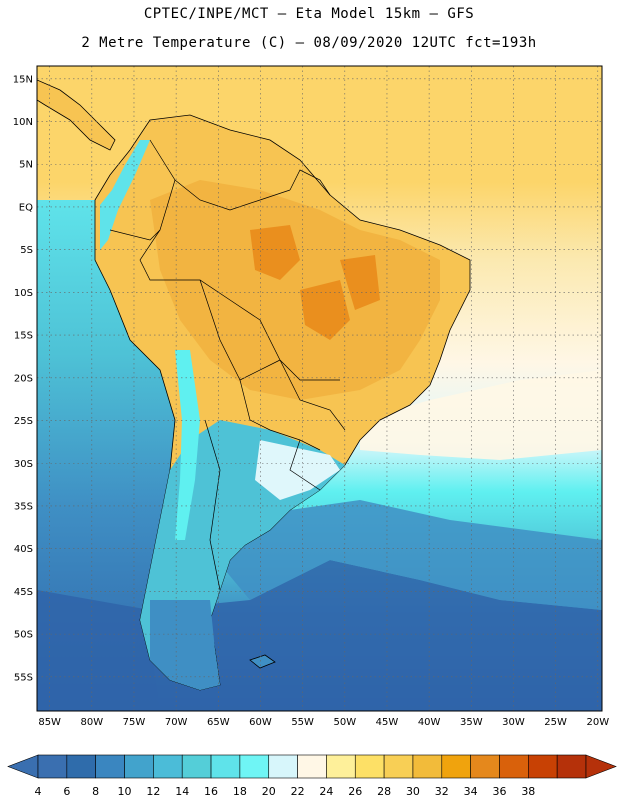 The image size is (618, 800). Describe the element at coordinates (260, 722) in the screenshot. I see `lon-tick-label: 60W` at that location.